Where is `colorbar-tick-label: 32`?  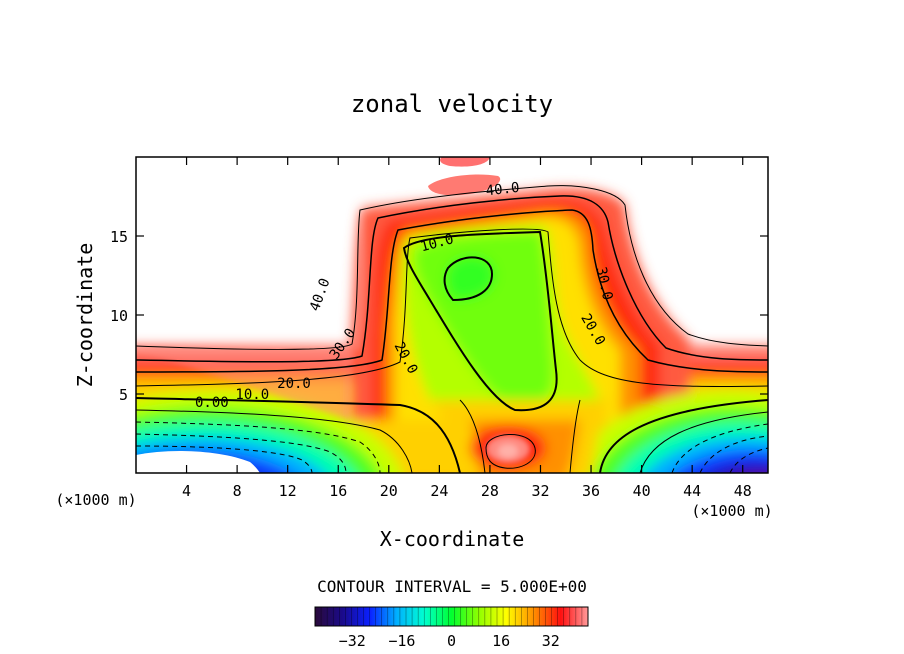
colorbar-tick-label: 32 is located at coordinates (551, 641).